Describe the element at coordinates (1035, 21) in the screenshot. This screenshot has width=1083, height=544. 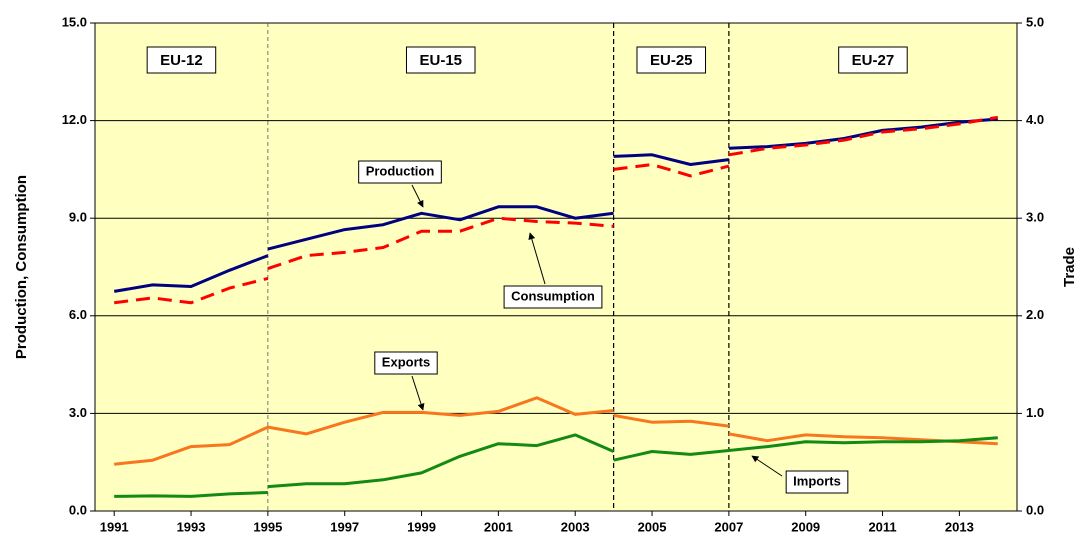
I see `y2-tick-label: 5.0` at that location.